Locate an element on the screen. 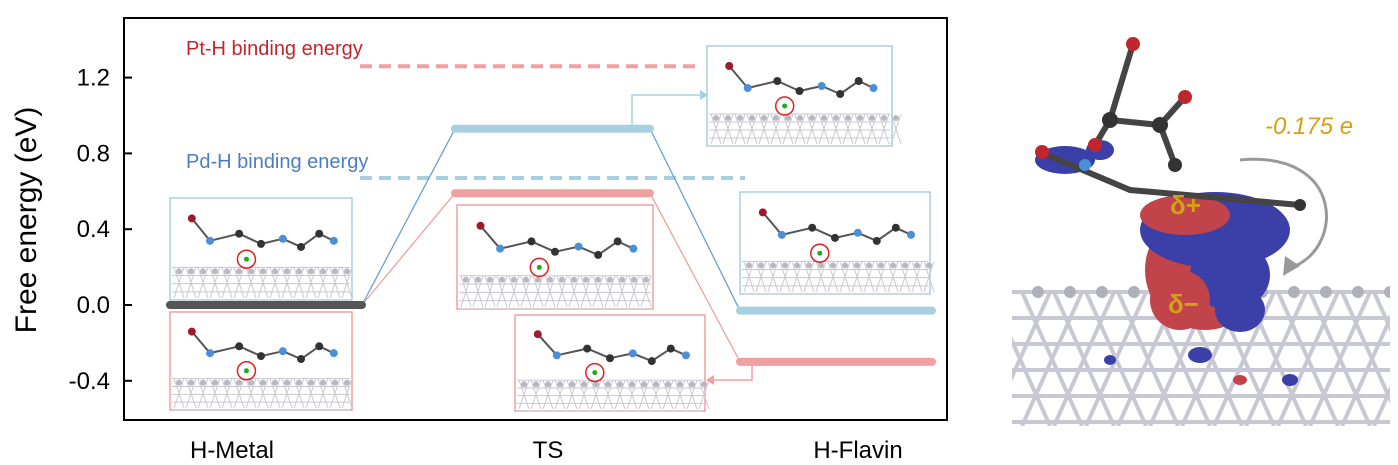 The width and height of the screenshot is (1398, 465). y-tick-label: 1.2 is located at coordinates (93, 78).